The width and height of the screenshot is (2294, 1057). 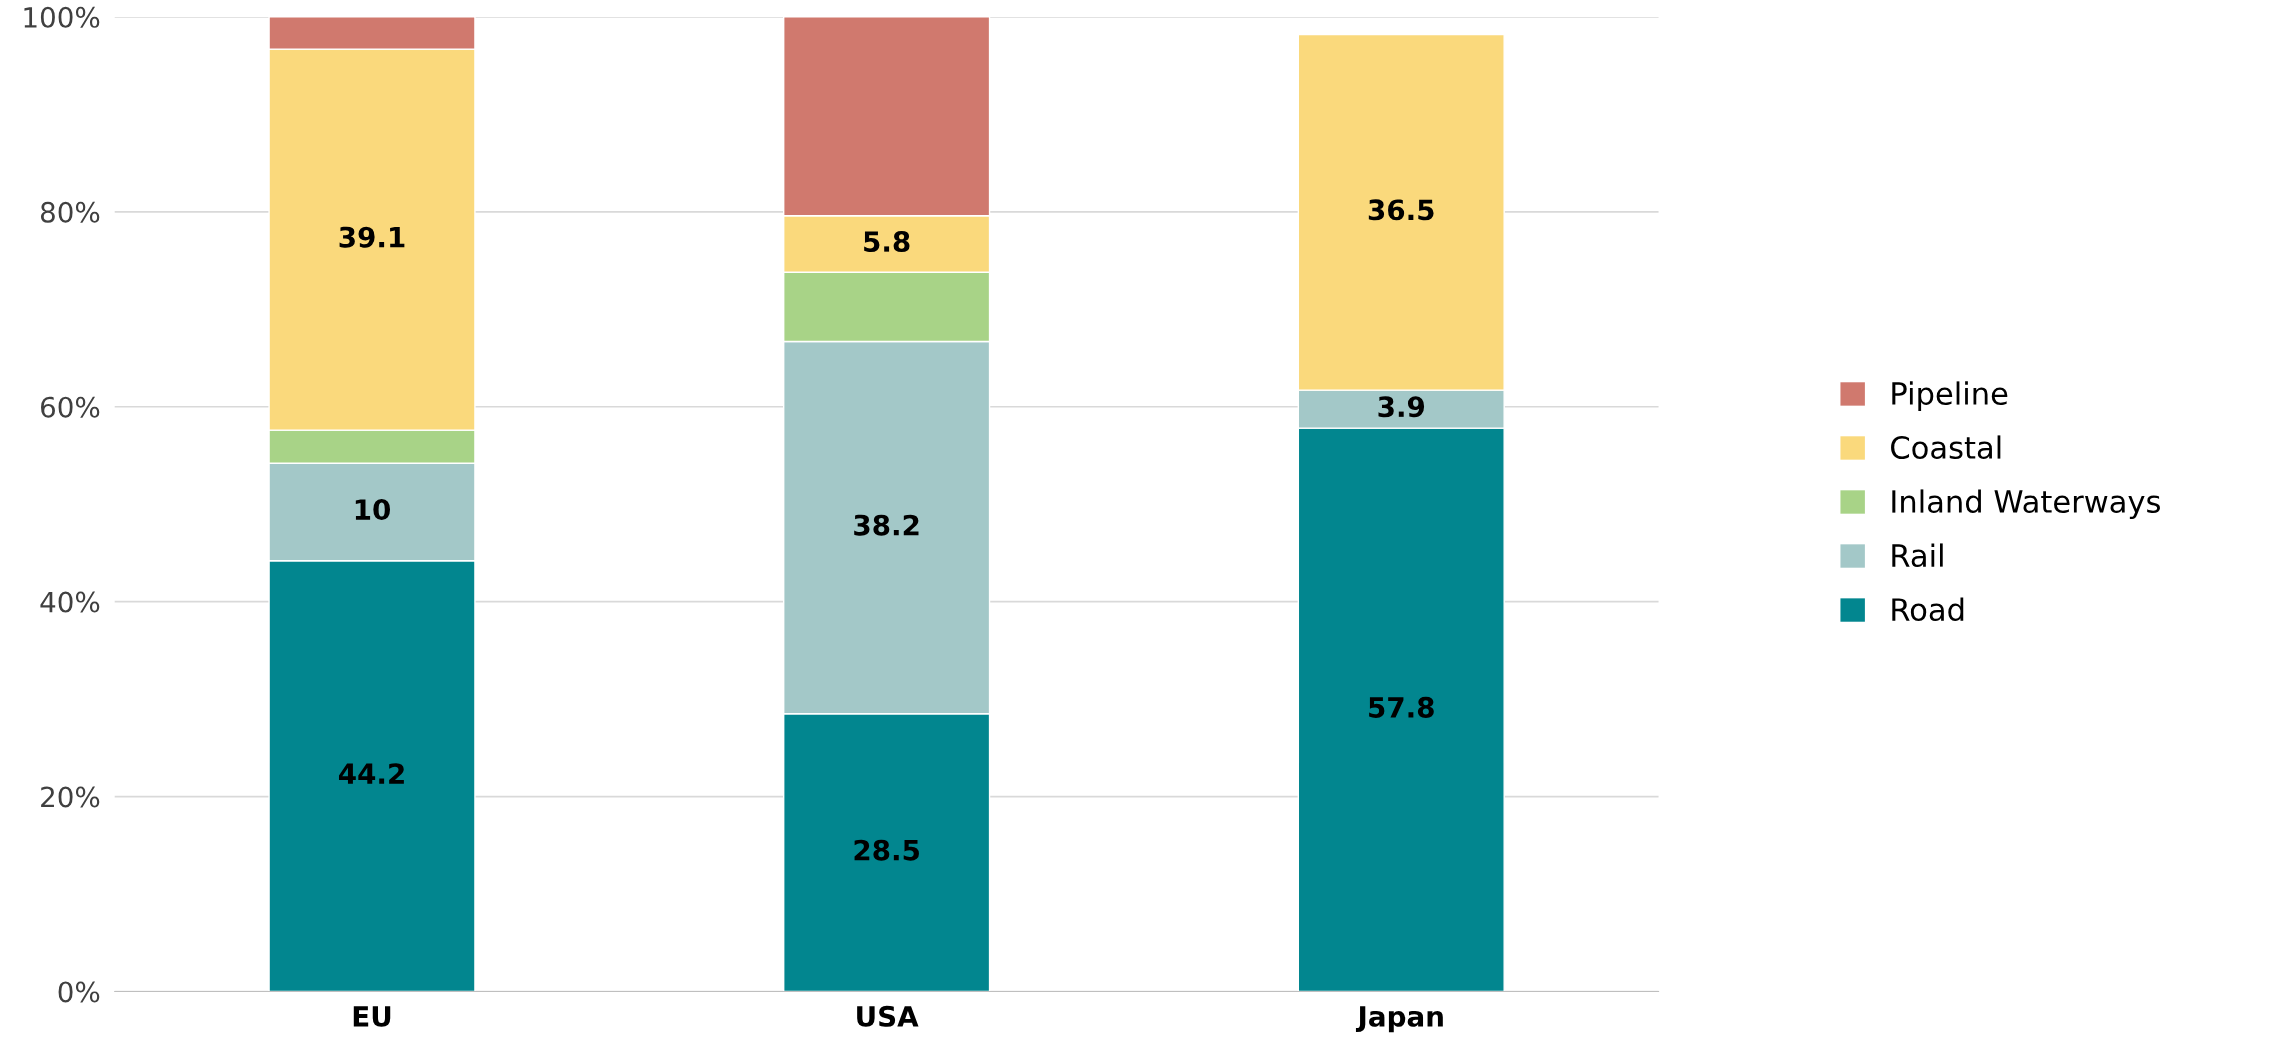 What do you see at coordinates (70, 797) in the screenshot?
I see `y-tick-label: 20%` at bounding box center [70, 797].